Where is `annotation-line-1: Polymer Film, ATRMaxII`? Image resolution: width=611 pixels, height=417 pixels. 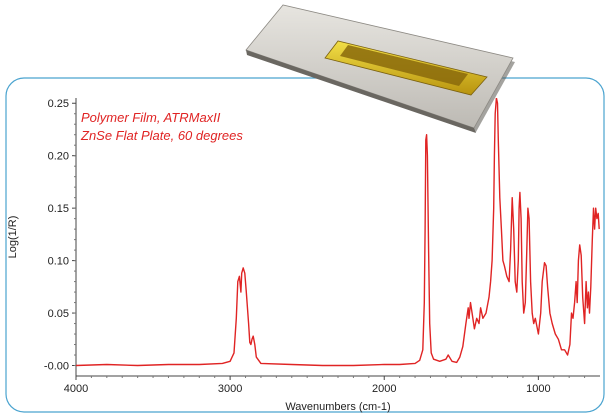
annotation-line-1: Polymer Film, ATRMaxII is located at coordinates (151, 117).